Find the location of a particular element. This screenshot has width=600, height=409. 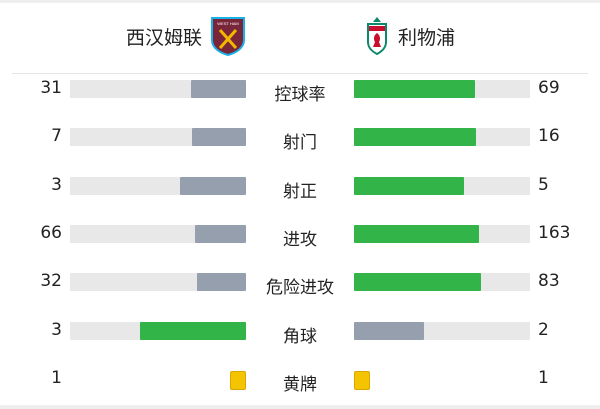

stat-row: 66 进攻 163 is located at coordinates (300, 234).